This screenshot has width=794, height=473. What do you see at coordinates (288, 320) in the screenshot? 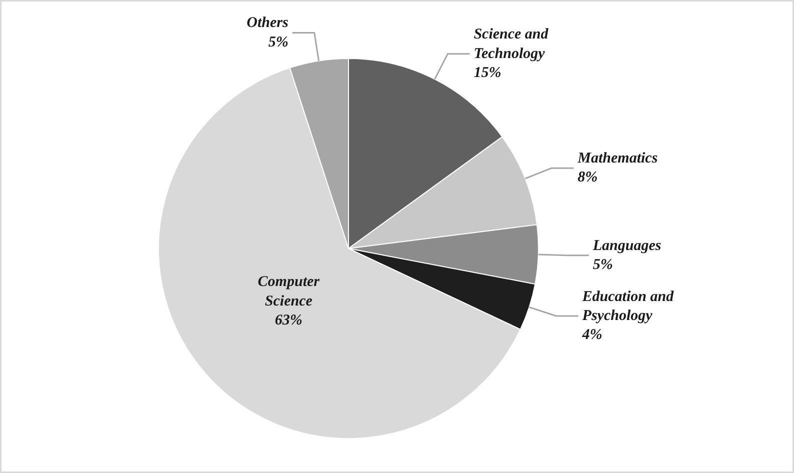
I see `data-label: 63%` at bounding box center [288, 320].